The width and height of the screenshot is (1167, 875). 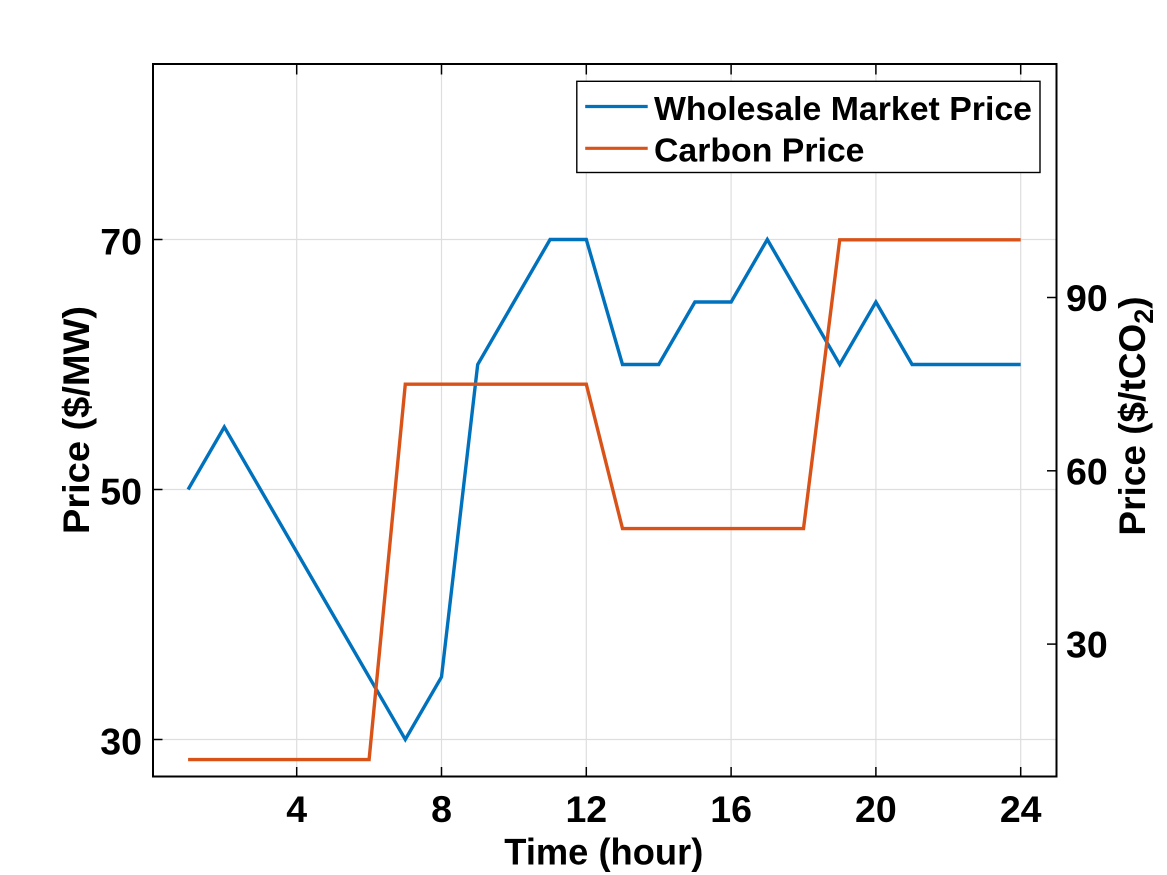 I want to click on svg-text: 20, so click(x=876, y=809).